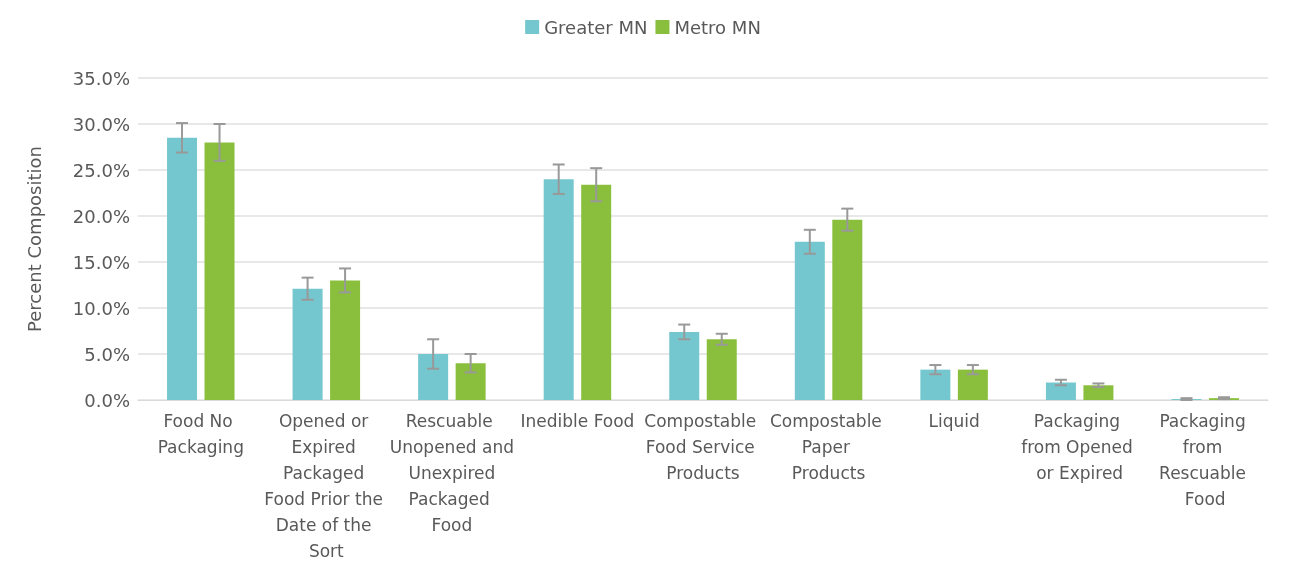 The width and height of the screenshot is (1289, 579). Describe the element at coordinates (107, 400) in the screenshot. I see `y-tick-label: 0.0%` at that location.